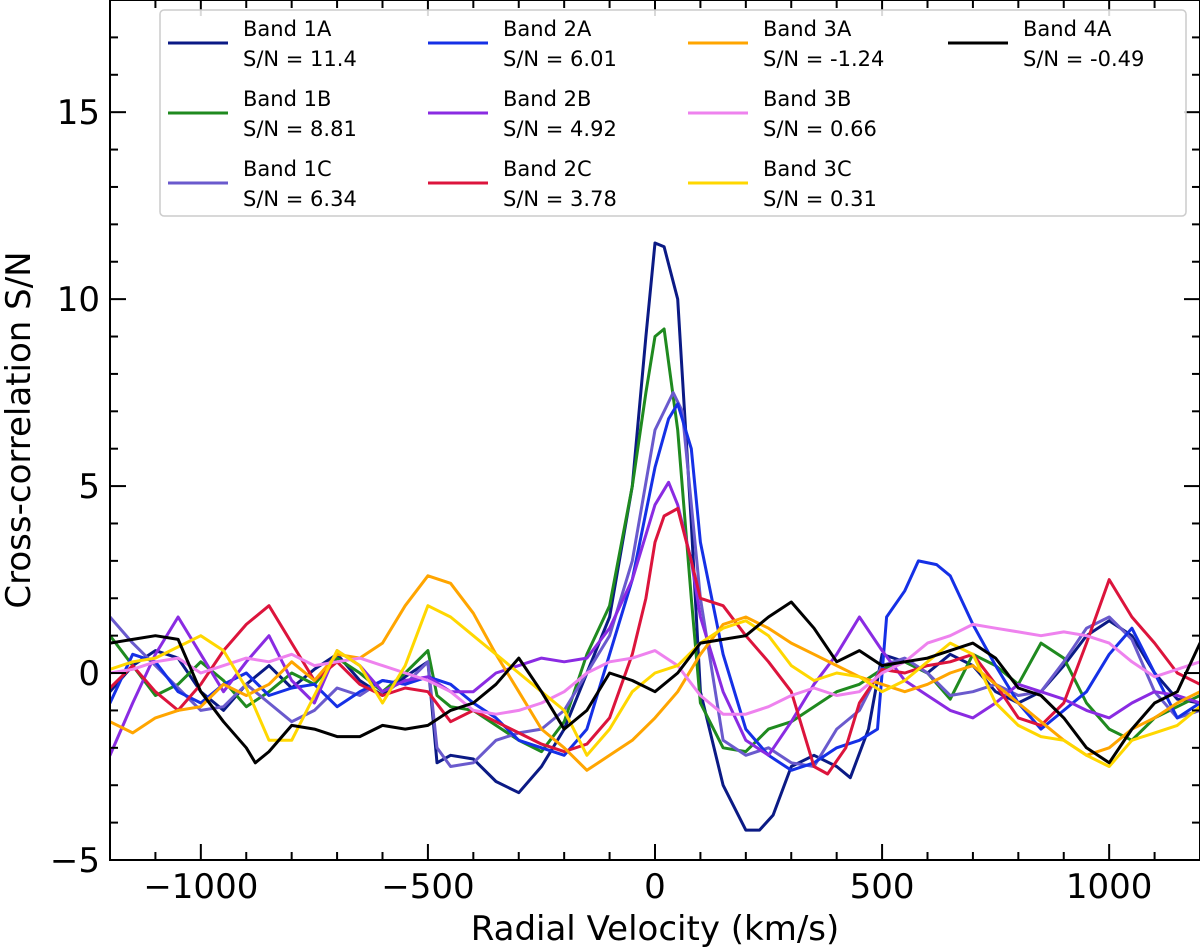 The height and width of the screenshot is (951, 1200). I want to click on legend-name-band-1c: Band 1C, so click(287, 169).